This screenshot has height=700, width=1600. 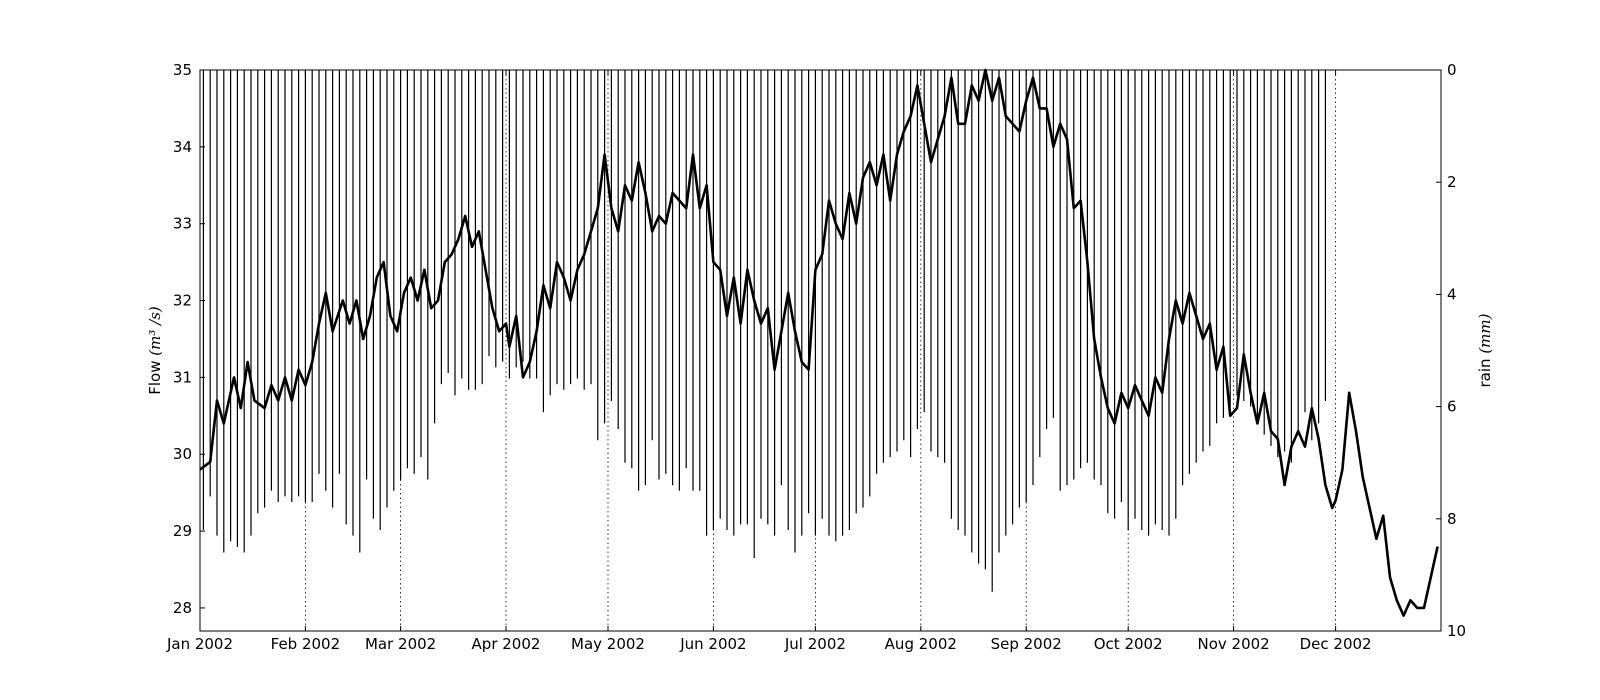 What do you see at coordinates (182, 70) in the screenshot?
I see `left-tick-label: 35` at bounding box center [182, 70].